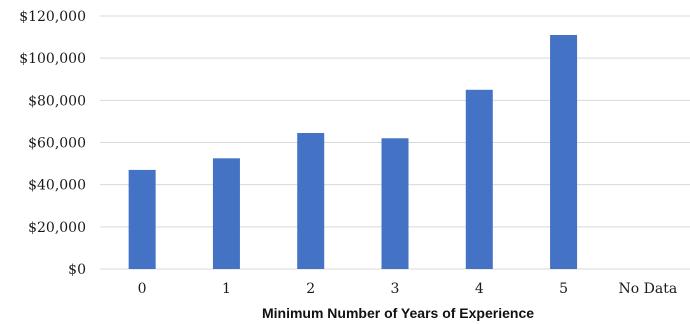 The height and width of the screenshot is (324, 690). What do you see at coordinates (52, 17) in the screenshot?
I see `y-tick-label: $120,000` at bounding box center [52, 17].